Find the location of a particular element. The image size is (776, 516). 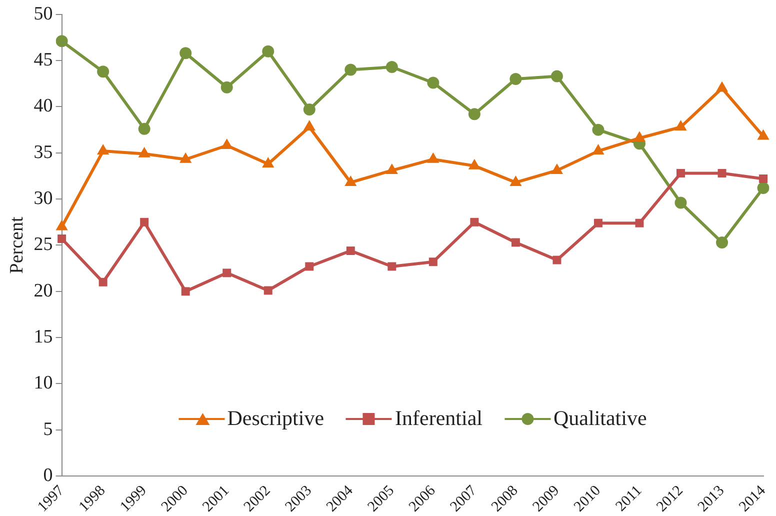

x-tick-label: 1999 is located at coordinates (133, 499).